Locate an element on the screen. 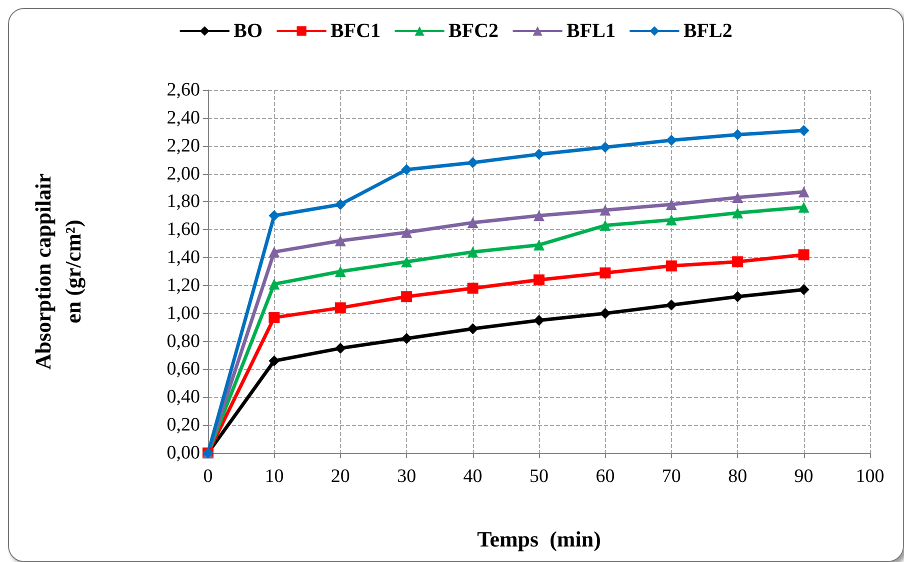  y-tick-label: 0,00 is located at coordinates (183, 453).